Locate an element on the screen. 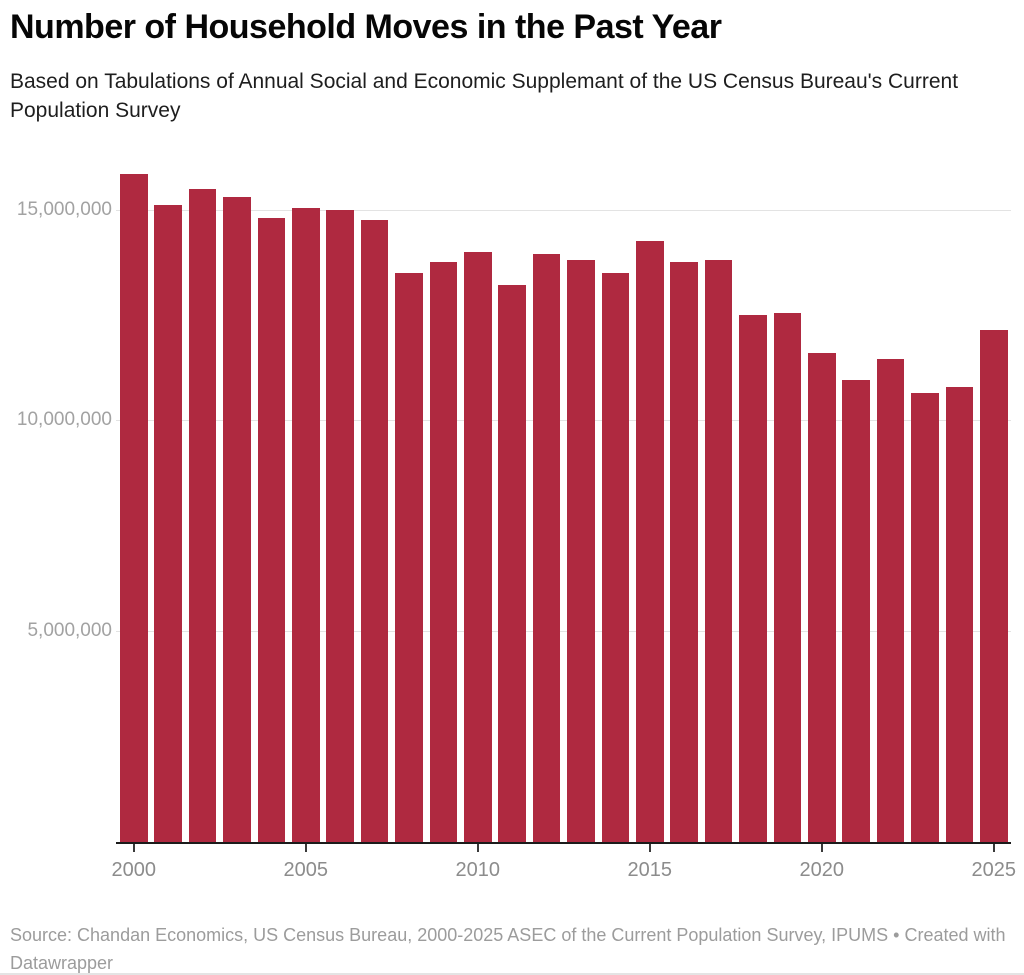 This screenshot has width=1024, height=975. bar-2002 is located at coordinates (202, 516).